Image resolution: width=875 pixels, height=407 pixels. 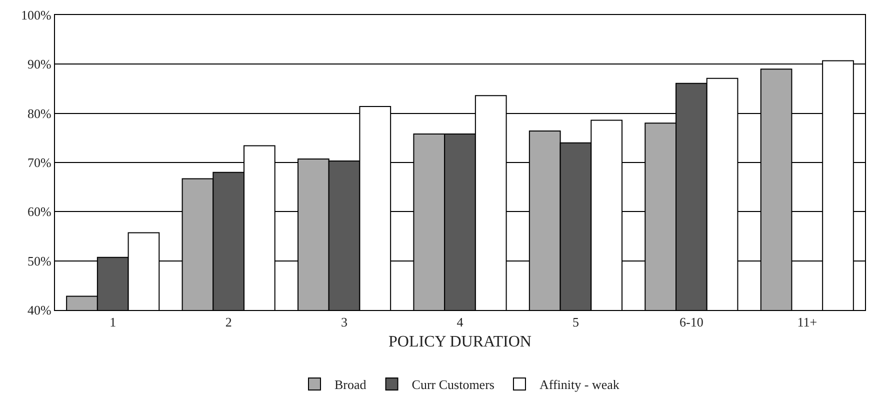 I want to click on x-tick-label: 3, so click(x=344, y=322).